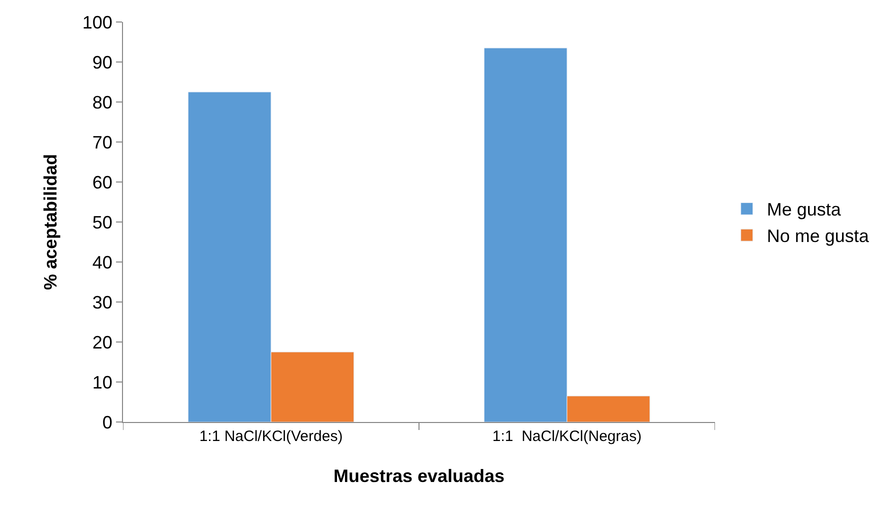 The height and width of the screenshot is (513, 895). What do you see at coordinates (818, 236) in the screenshot?
I see `legend-label: No me gusta` at bounding box center [818, 236].